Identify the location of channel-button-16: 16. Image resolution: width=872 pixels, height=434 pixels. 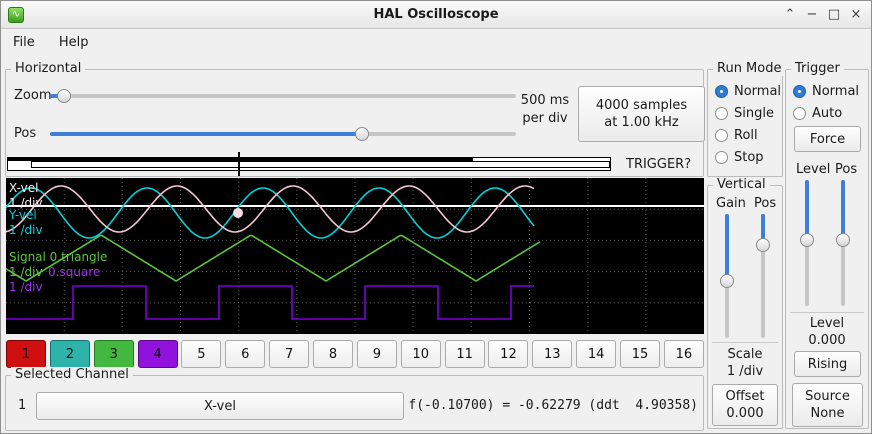
(683, 354).